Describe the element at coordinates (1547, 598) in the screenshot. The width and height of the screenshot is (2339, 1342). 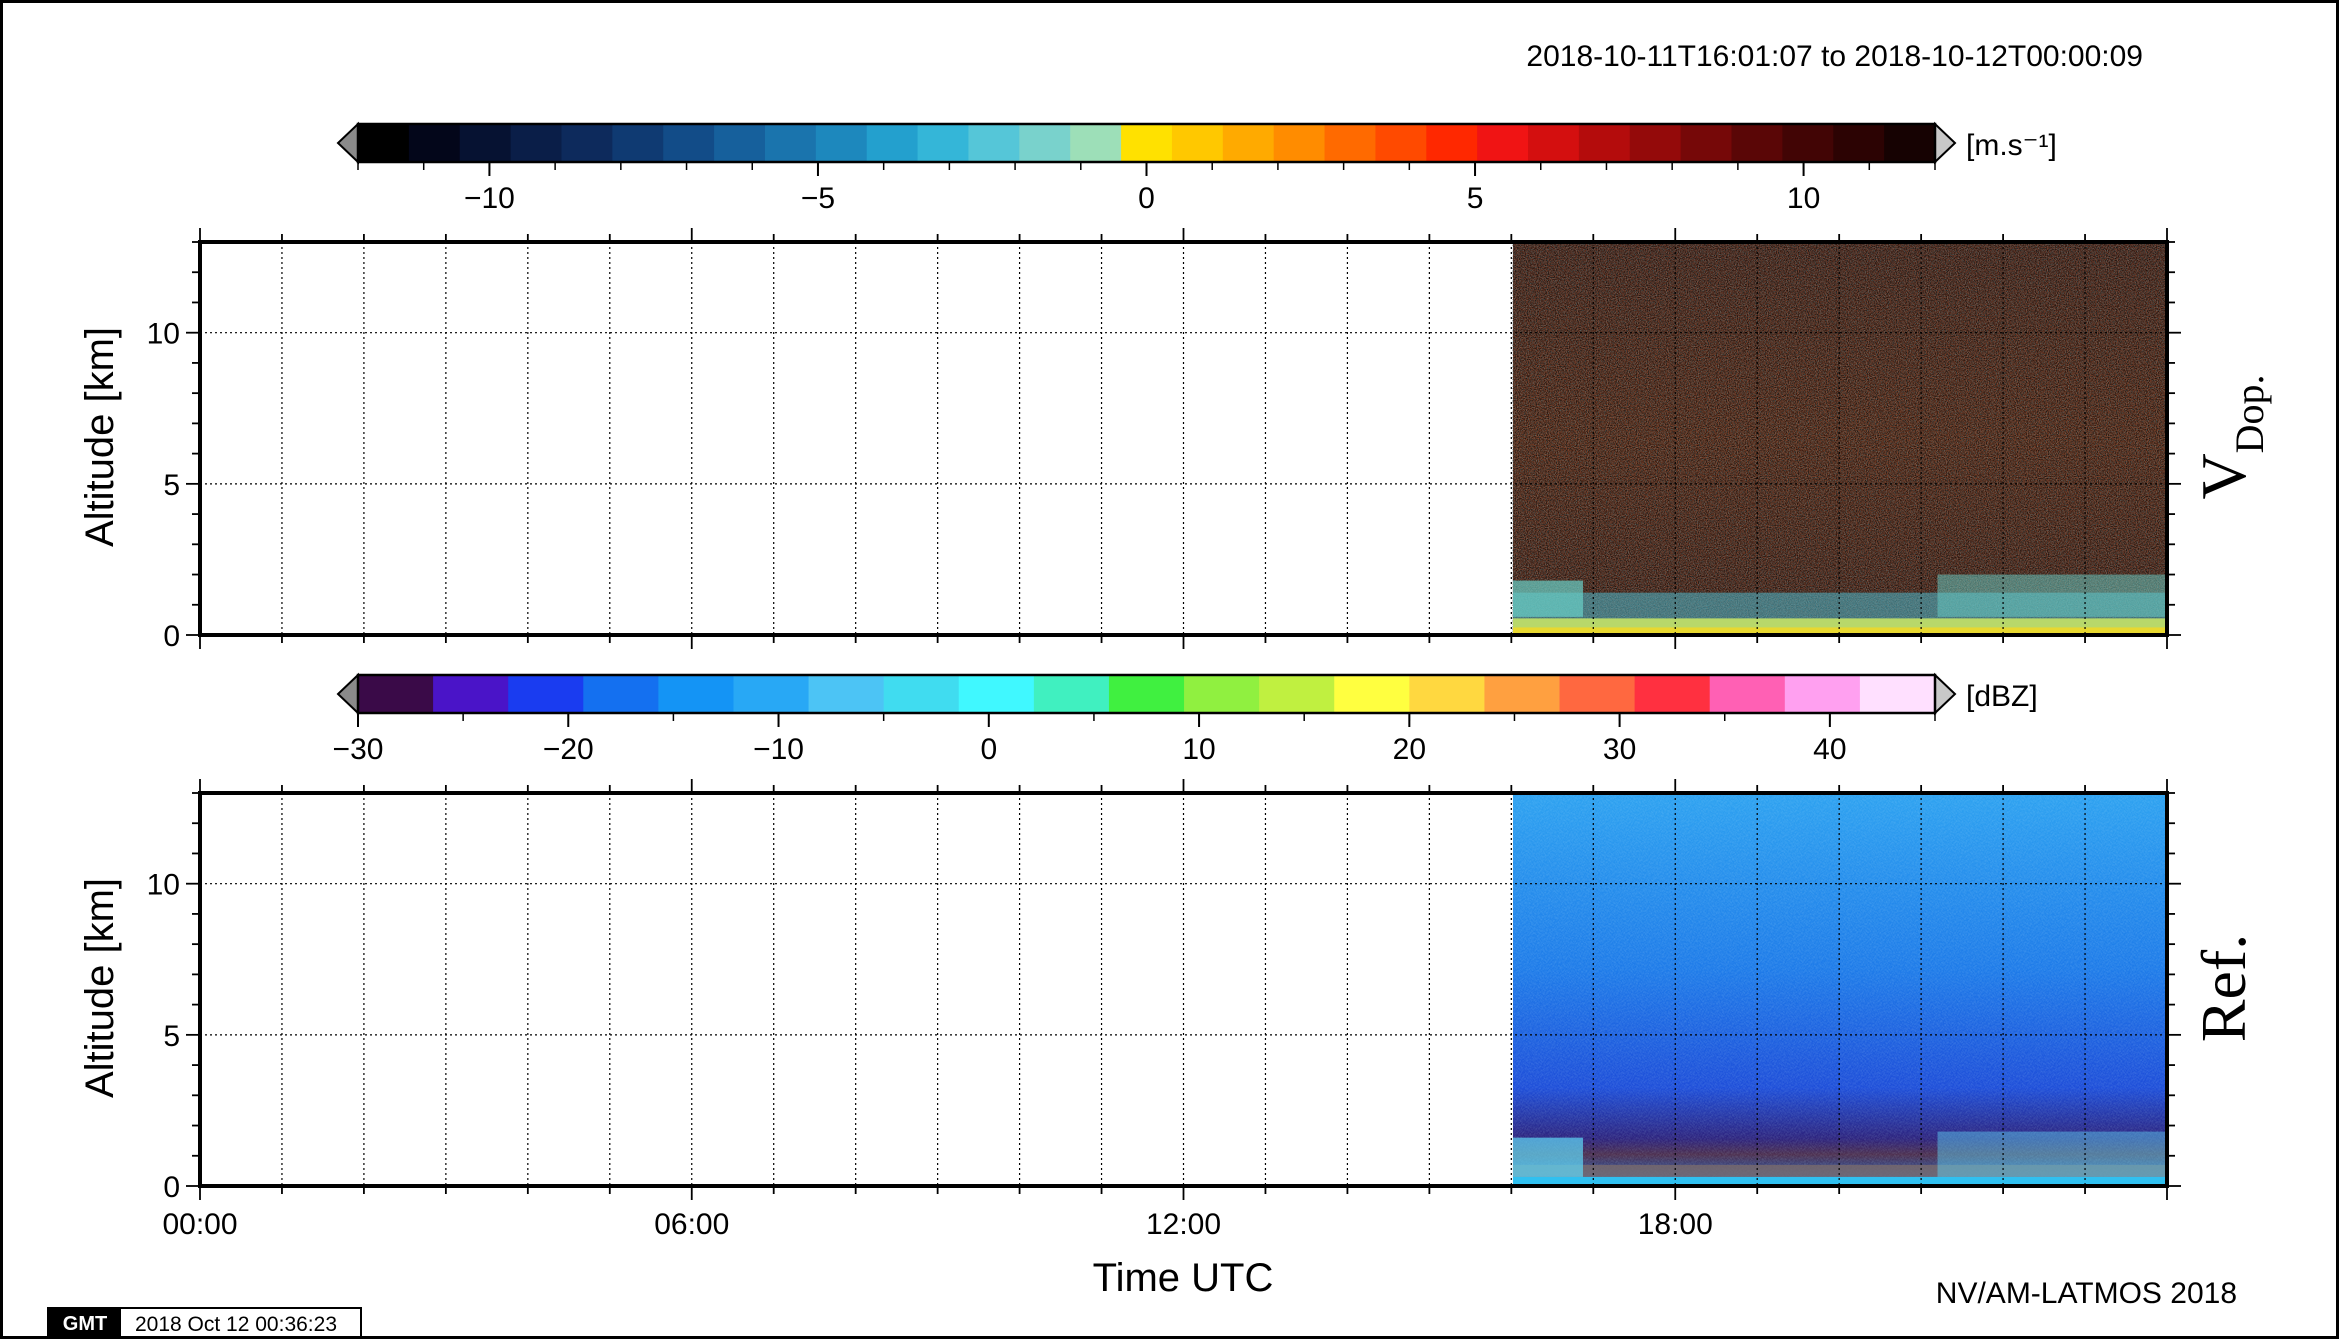
I see `vdop-early-echo` at that location.